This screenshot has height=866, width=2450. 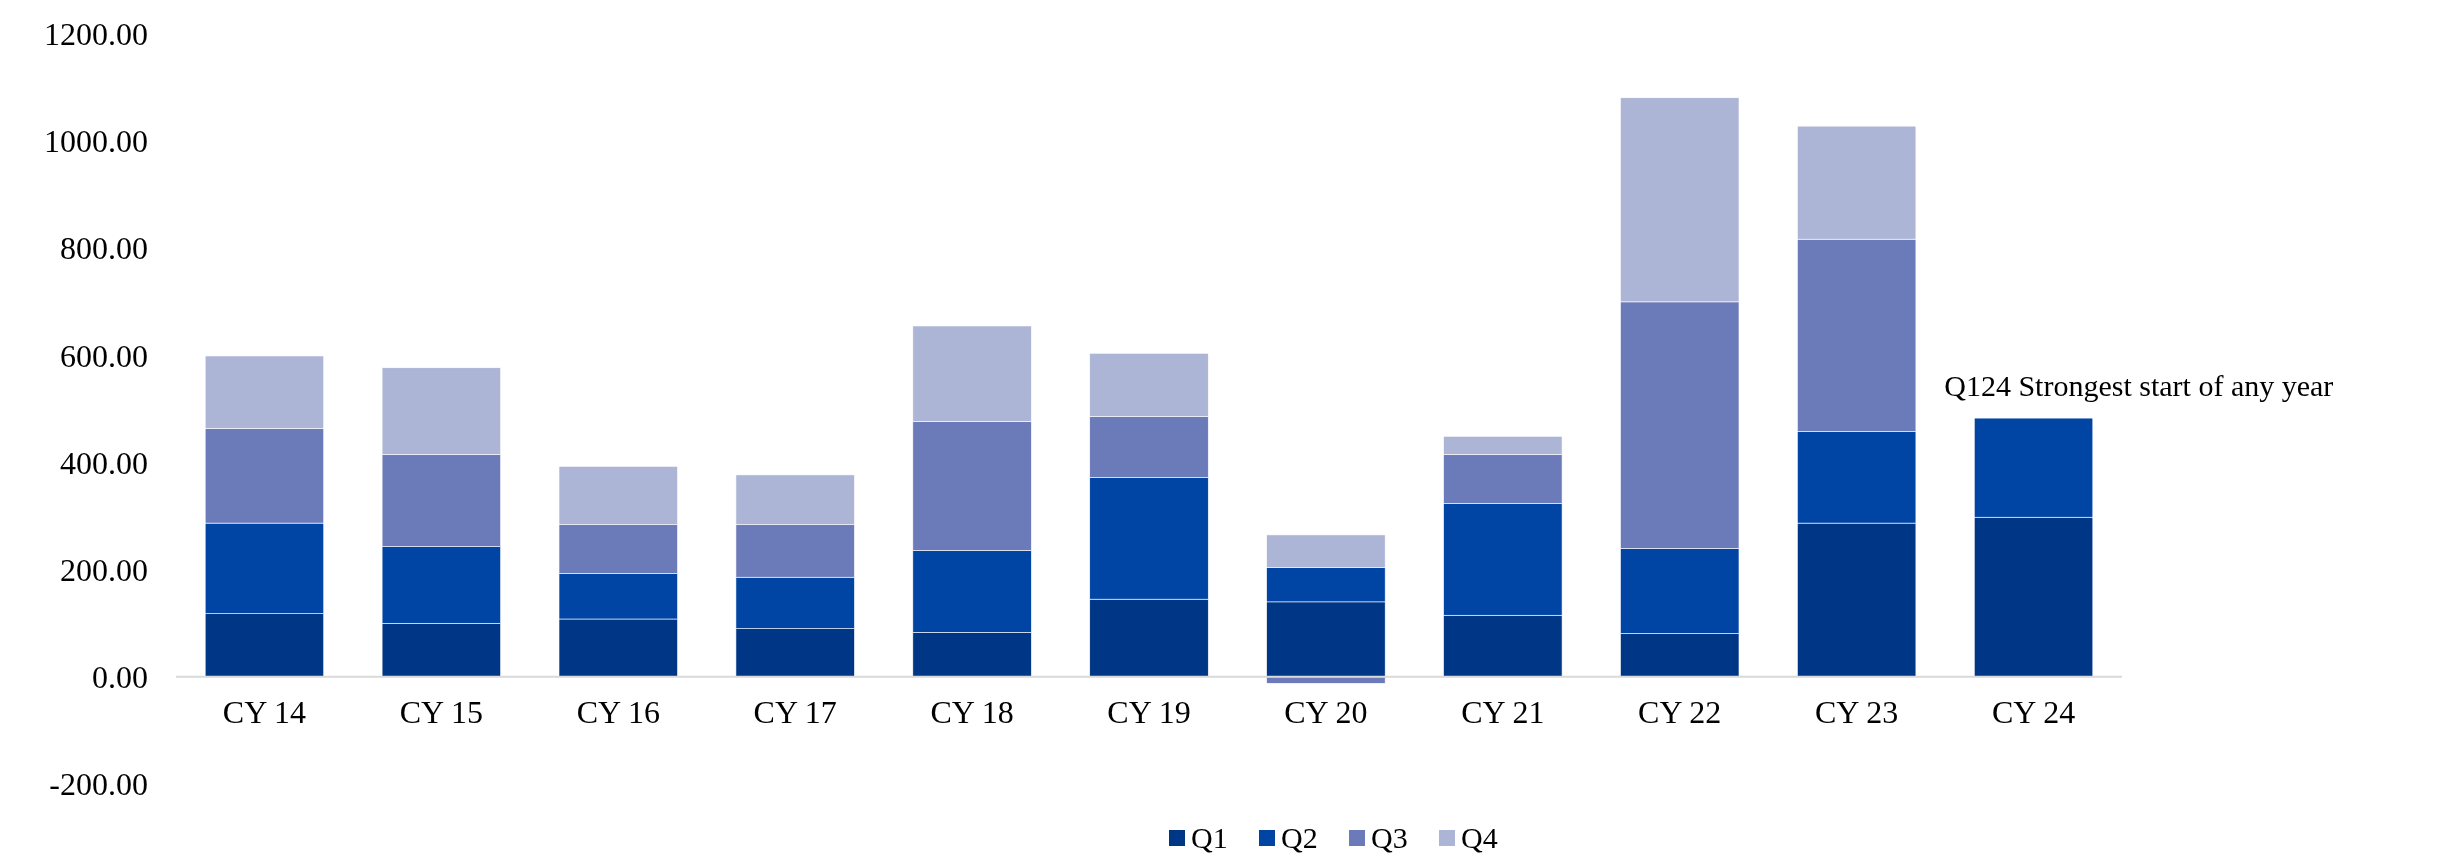 I want to click on legend-label: Q3, so click(x=1389, y=837).